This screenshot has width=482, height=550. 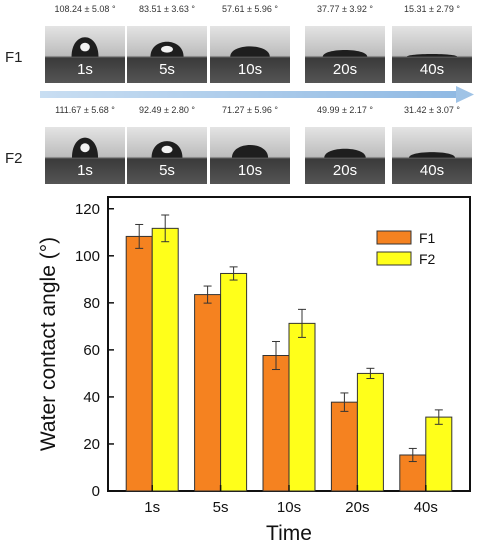 What do you see at coordinates (439, 454) in the screenshot?
I see `bar-f2-40s` at bounding box center [439, 454].